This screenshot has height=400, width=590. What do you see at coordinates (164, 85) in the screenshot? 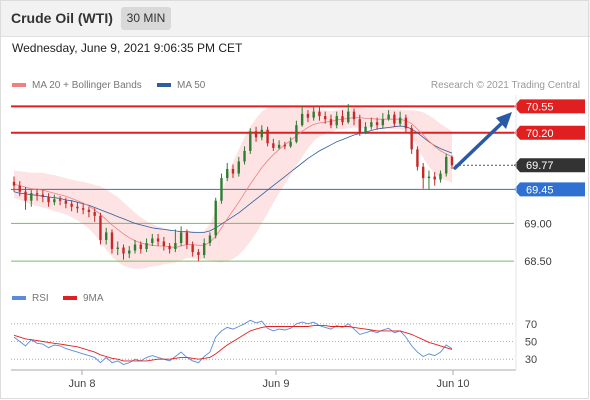
I see `ma50-swatch` at bounding box center [164, 85].